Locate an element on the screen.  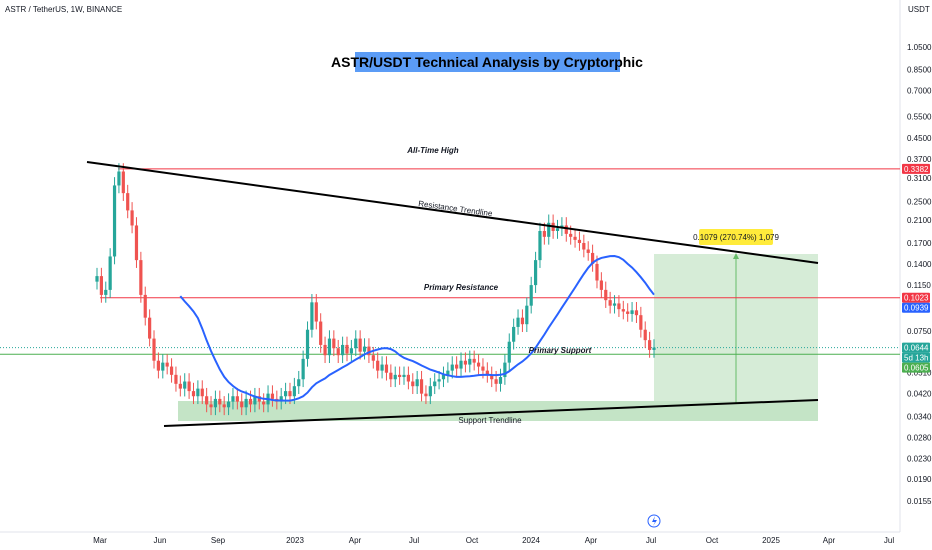
price-badge-label: 0.0939 is located at coordinates (916, 308).